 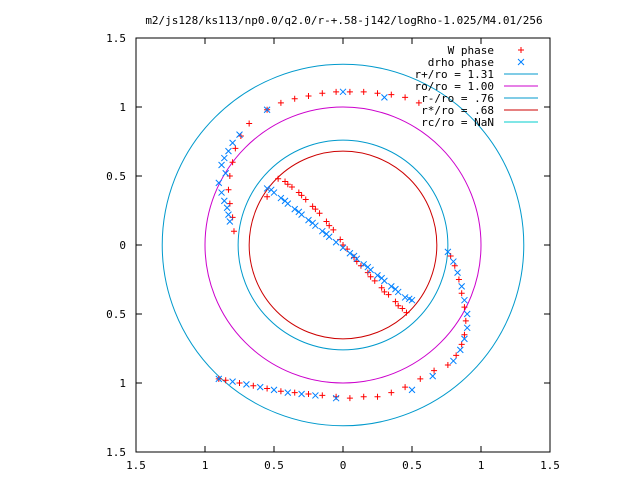 I want to click on x-tick-label: 0, so click(x=343, y=465).